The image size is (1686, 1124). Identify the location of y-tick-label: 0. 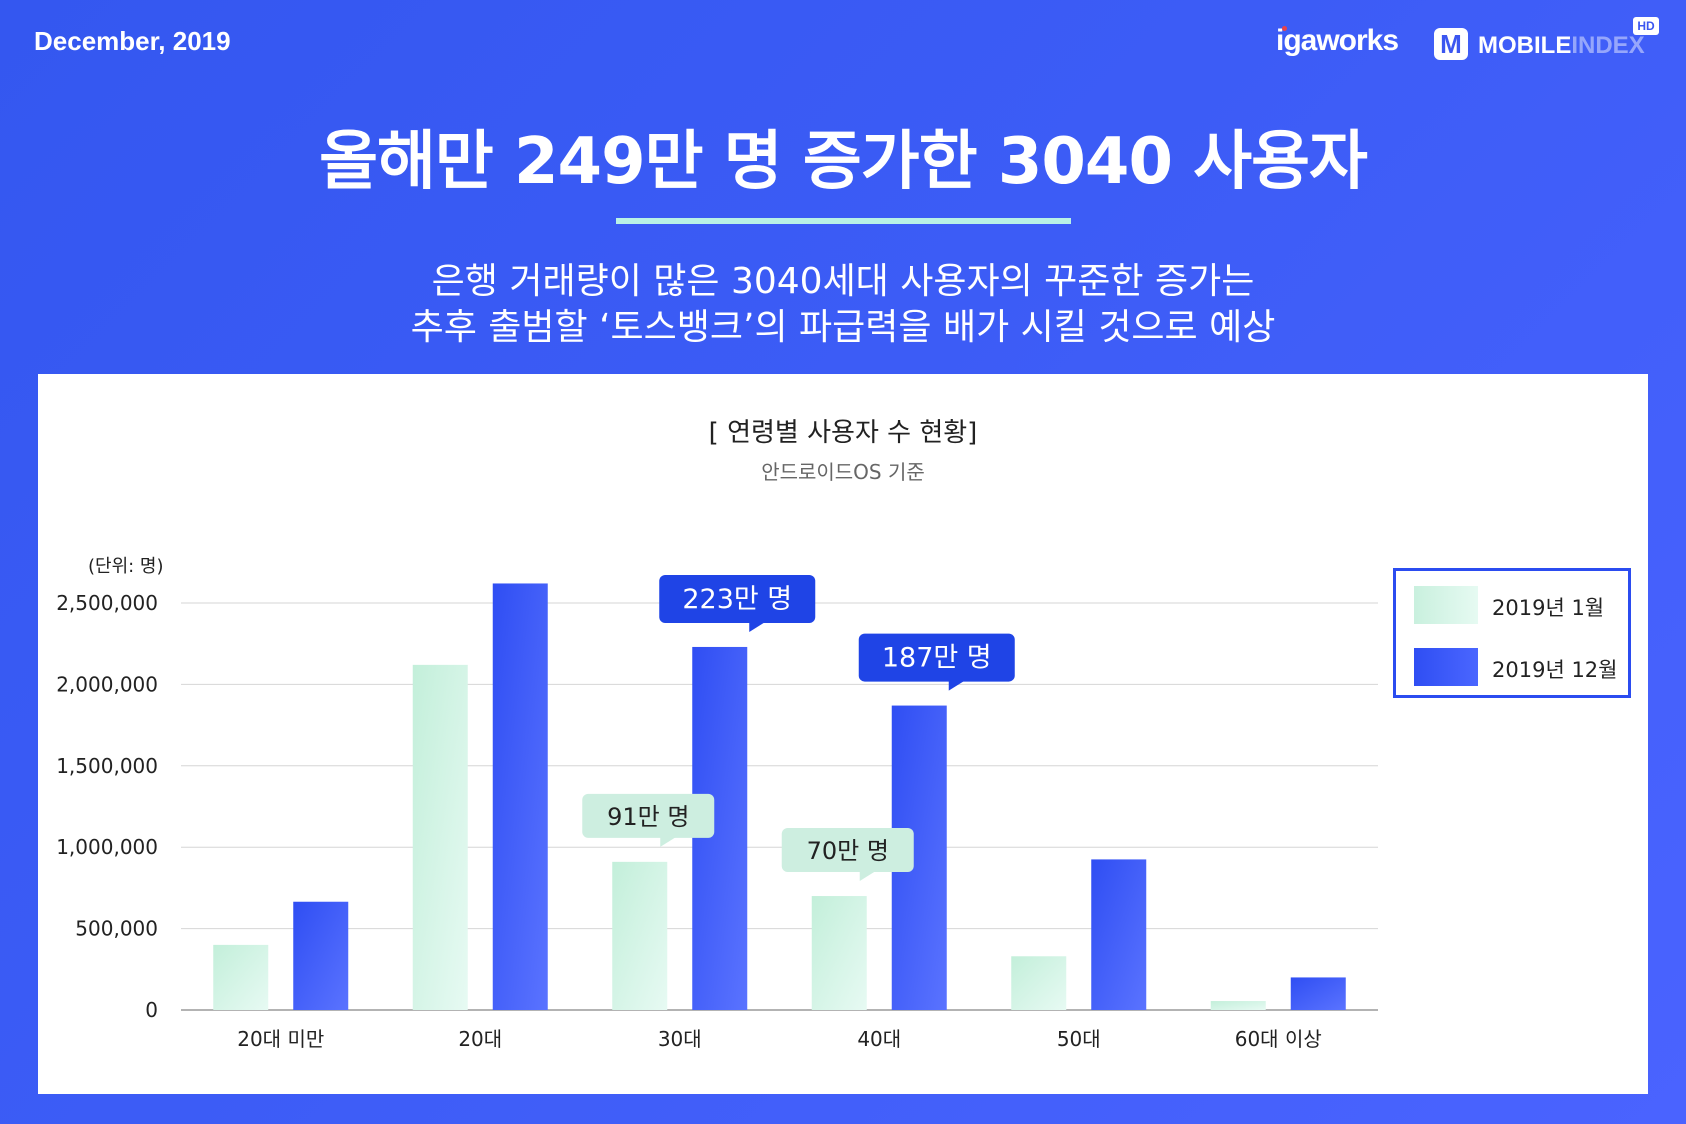
(151, 1010).